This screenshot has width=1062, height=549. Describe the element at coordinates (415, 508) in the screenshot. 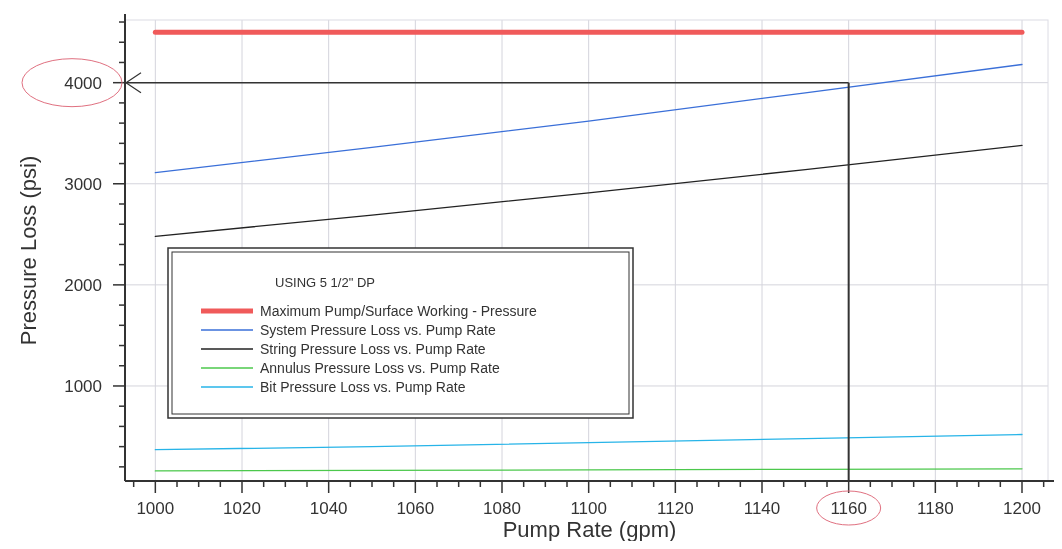

I see `x-tick-label: 1060` at that location.